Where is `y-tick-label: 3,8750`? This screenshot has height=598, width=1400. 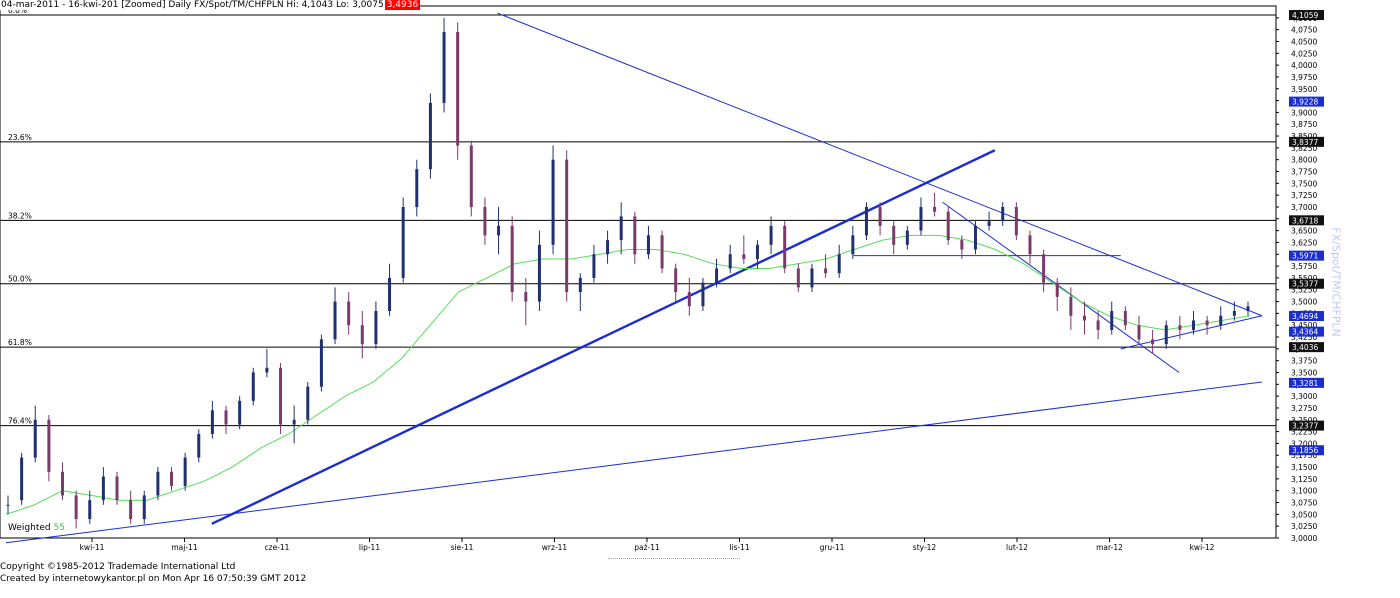
y-tick-label: 3,8750 is located at coordinates (1304, 124).